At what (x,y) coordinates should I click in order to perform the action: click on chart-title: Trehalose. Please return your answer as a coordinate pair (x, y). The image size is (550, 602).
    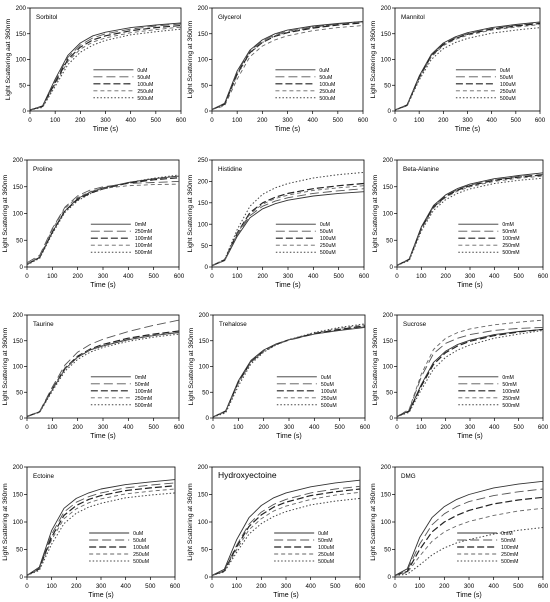
    Looking at the image, I should click on (233, 324).